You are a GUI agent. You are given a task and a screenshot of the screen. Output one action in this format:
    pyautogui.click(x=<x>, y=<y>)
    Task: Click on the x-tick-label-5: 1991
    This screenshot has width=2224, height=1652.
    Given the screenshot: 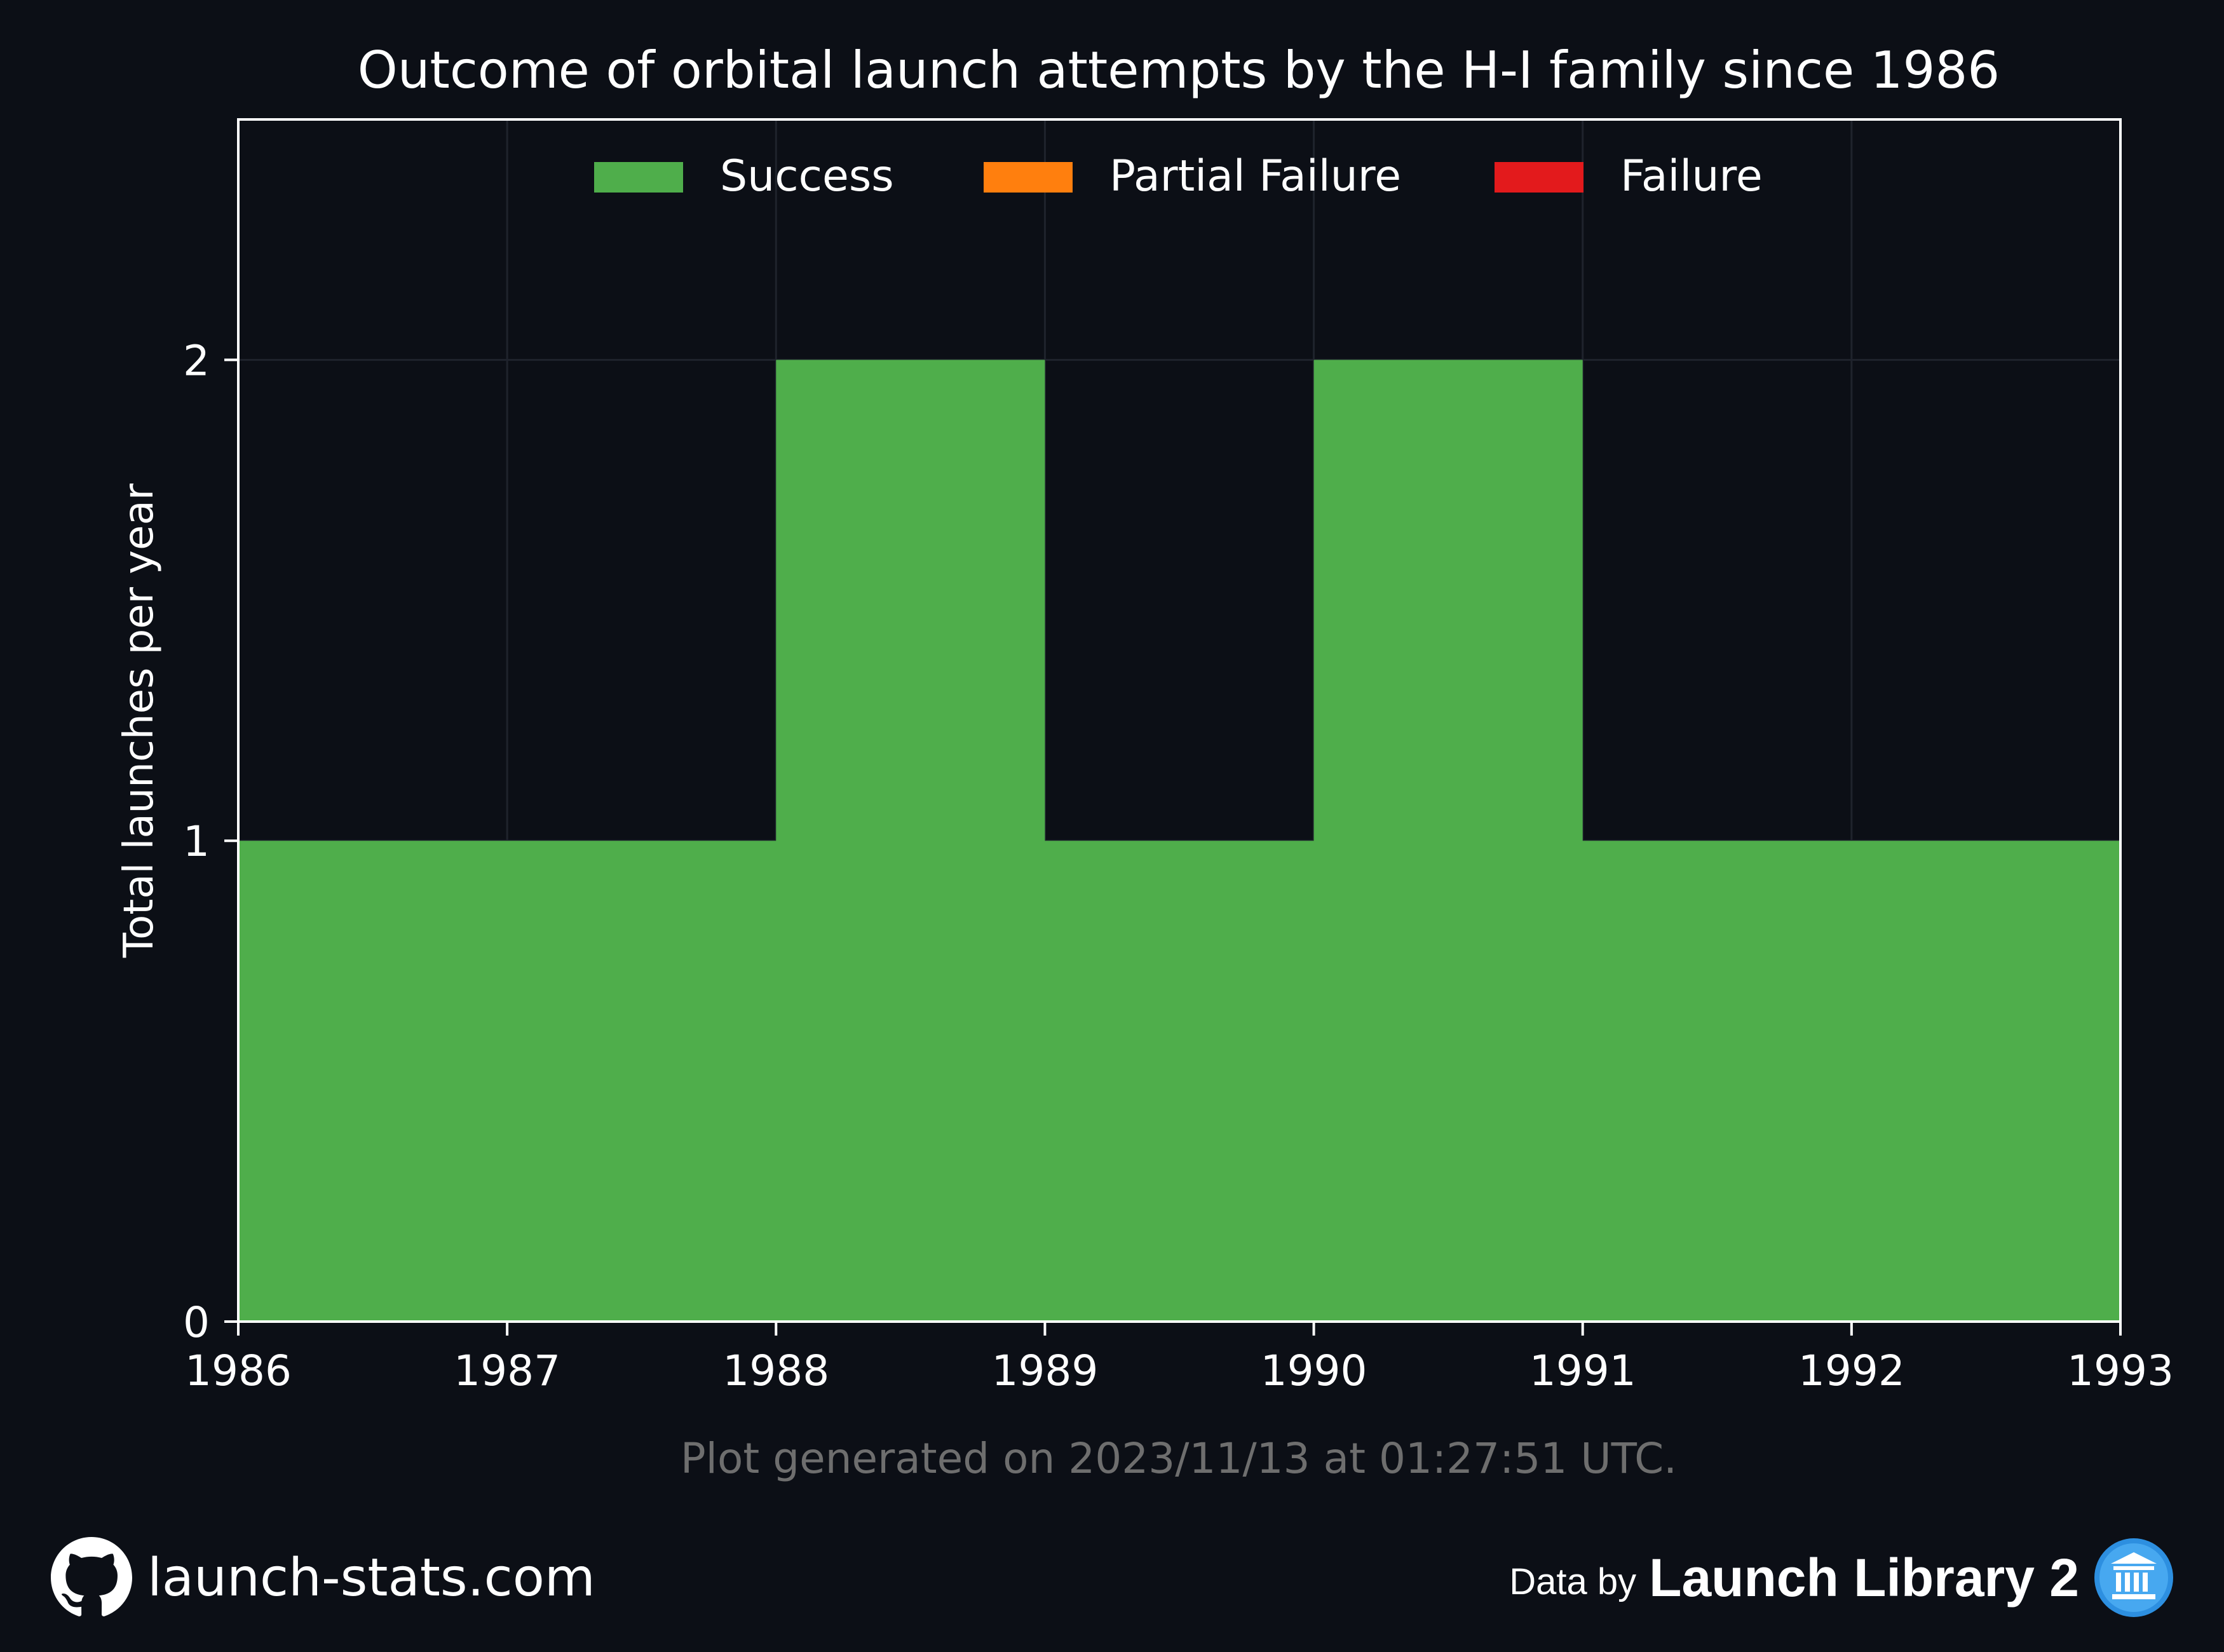 What is the action you would take?
    pyautogui.click(x=1582, y=1371)
    